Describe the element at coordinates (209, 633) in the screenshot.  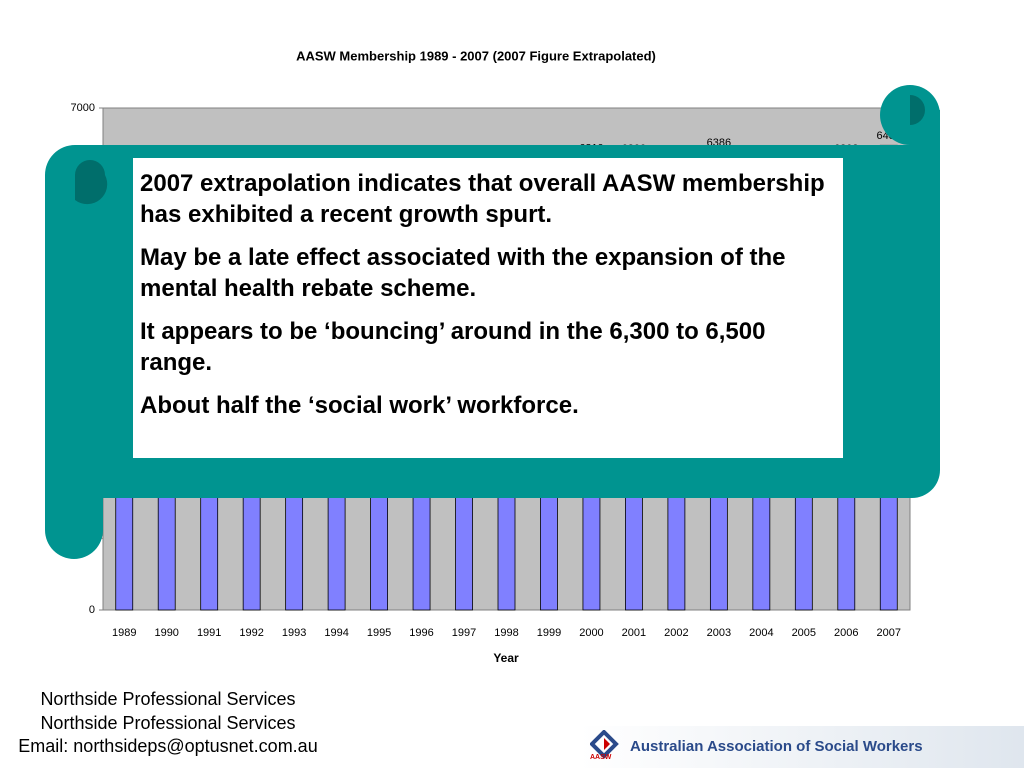
I see `x-tick-label: 1991` at that location.